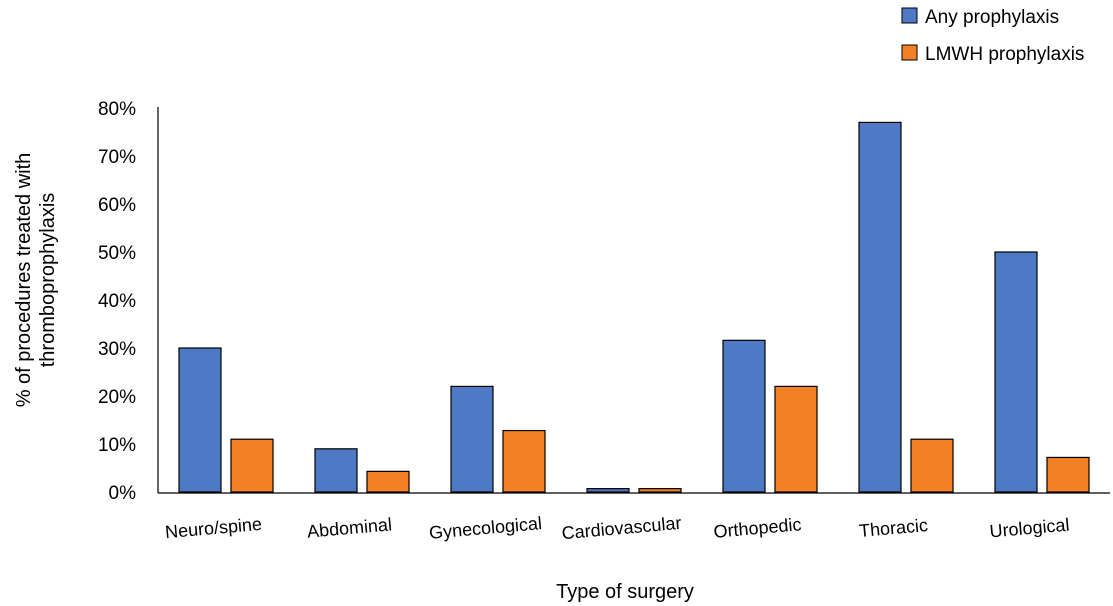 The width and height of the screenshot is (1113, 606). I want to click on y-axis-ticks: 0% 10% 20% 30% 40% 50% 60% 70% 80%, so click(117, 301).